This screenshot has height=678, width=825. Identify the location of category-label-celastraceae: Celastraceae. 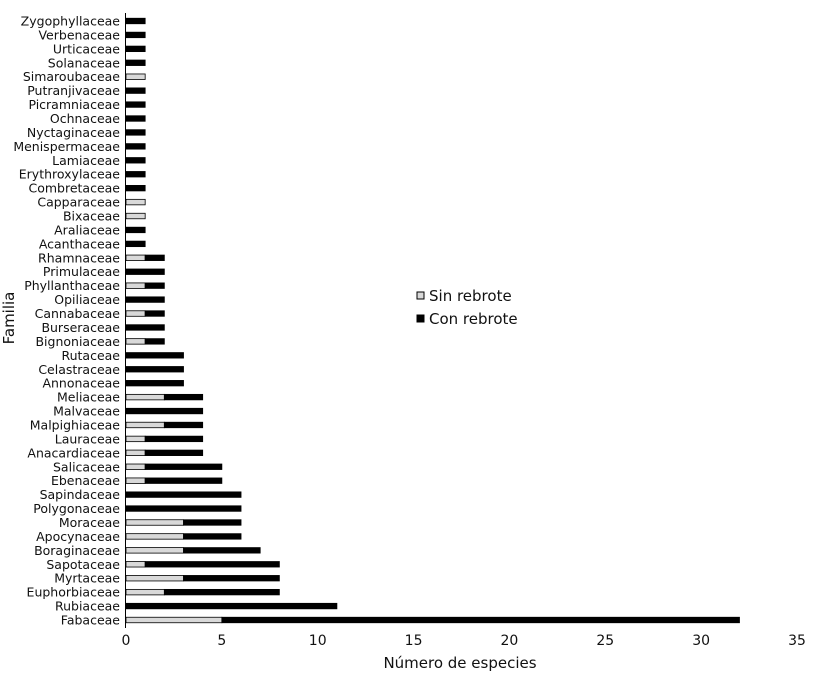
(79, 369).